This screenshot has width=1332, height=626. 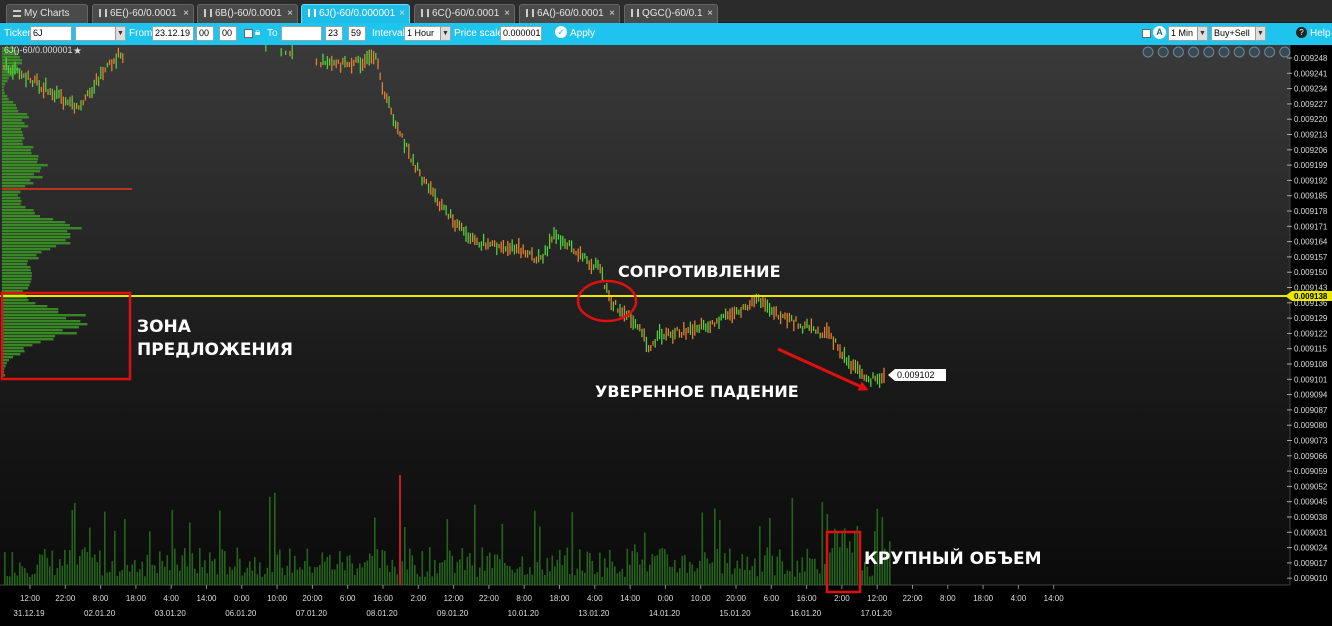 I want to click on date-tick-label: 03.01.20, so click(x=171, y=613).